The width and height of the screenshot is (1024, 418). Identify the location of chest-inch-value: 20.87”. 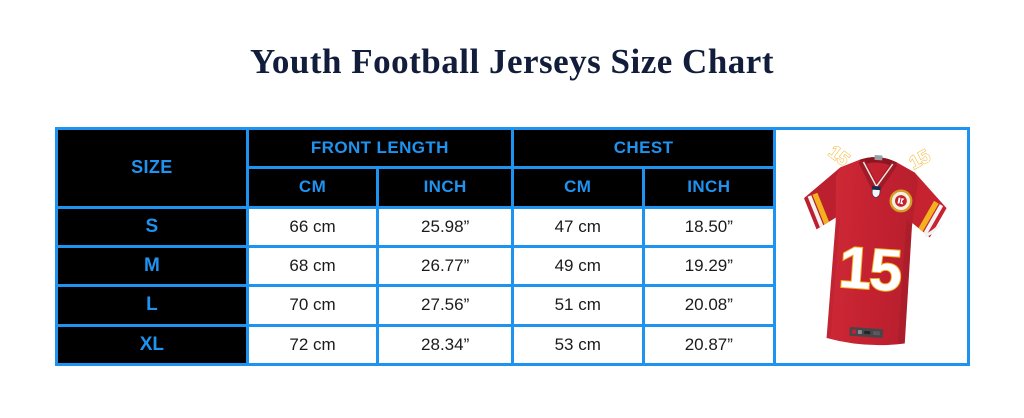
(709, 345).